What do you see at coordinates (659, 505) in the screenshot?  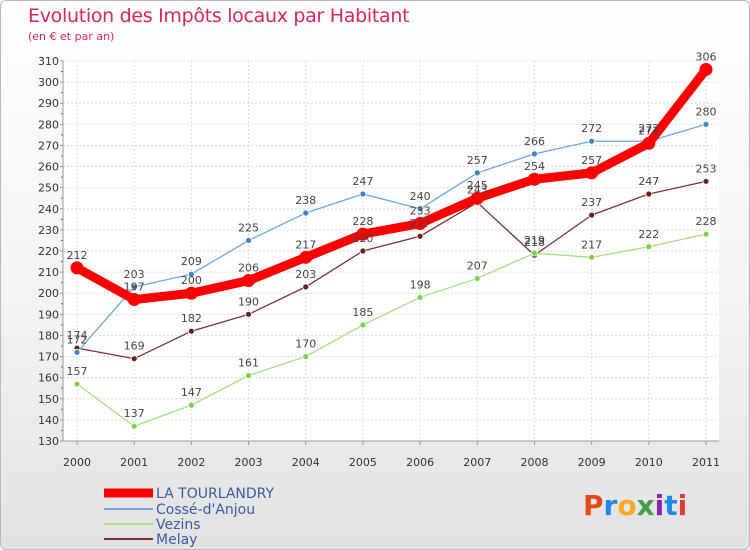 I see `logo-letter: i` at bounding box center [659, 505].